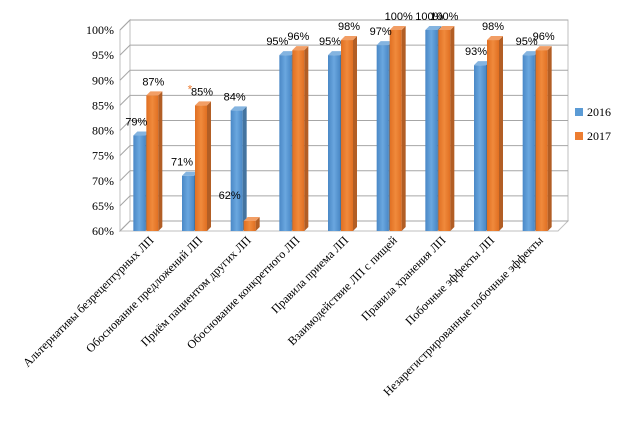  What do you see at coordinates (235, 97) in the screenshot?
I see `data-label: 84%` at bounding box center [235, 97].